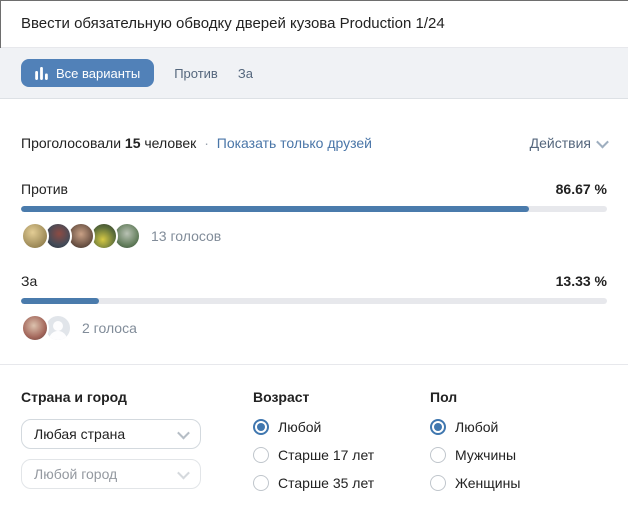  Describe the element at coordinates (44, 189) in the screenshot. I see `option-label: Против` at that location.